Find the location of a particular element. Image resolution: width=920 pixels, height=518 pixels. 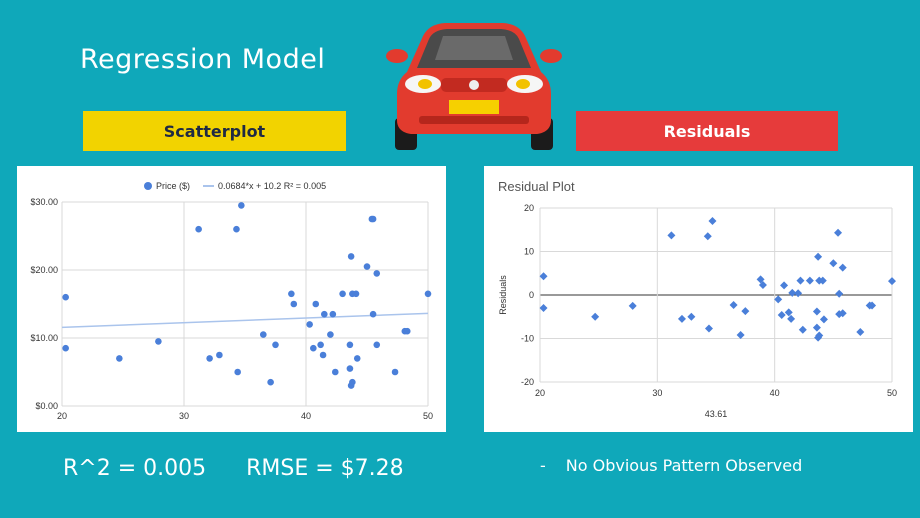

x-axis-label: 43.61 is located at coordinates (716, 414).